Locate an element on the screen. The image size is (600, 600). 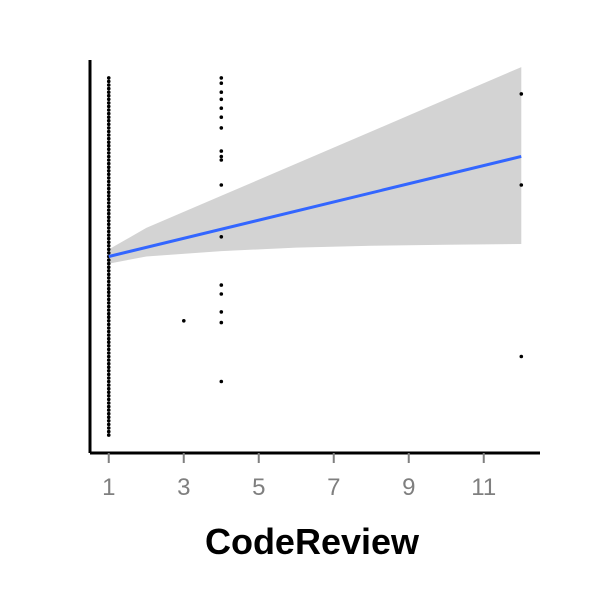
dense-point-column is located at coordinates (108, 256).